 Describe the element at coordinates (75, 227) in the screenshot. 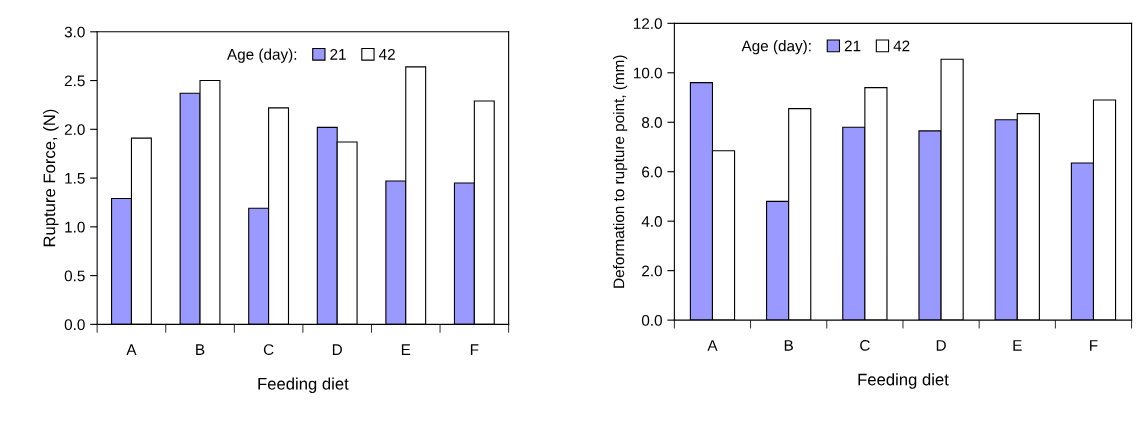

I see `y-tick-label: 1.0` at that location.